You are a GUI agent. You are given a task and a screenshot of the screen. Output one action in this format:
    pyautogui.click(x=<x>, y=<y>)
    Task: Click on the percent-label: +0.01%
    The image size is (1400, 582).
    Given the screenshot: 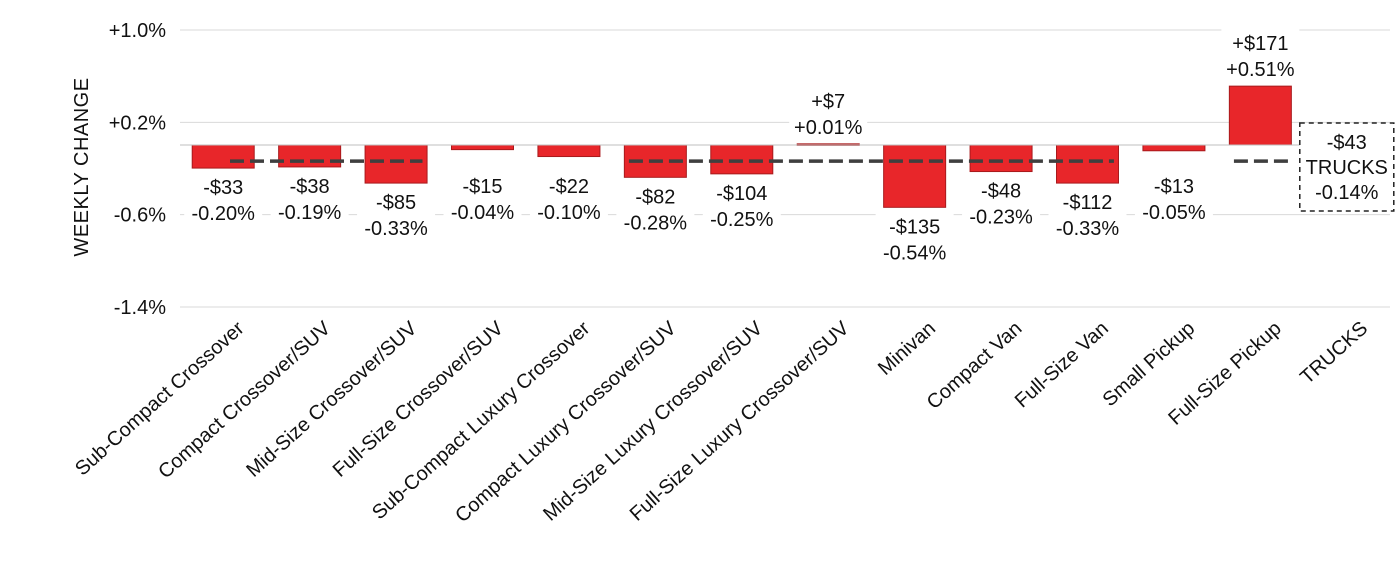 What is the action you would take?
    pyautogui.click(x=828, y=128)
    